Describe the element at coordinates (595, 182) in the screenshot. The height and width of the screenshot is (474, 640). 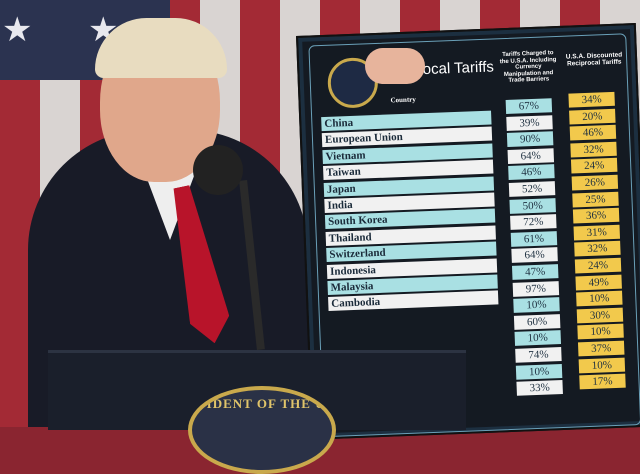
I see `discounted-value: 26%` at that location.